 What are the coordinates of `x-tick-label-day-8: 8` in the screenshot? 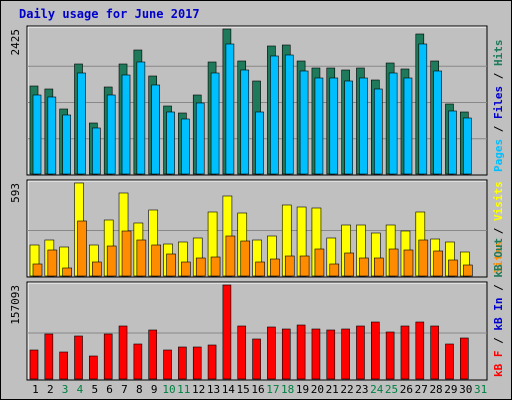 It's located at (139, 389).